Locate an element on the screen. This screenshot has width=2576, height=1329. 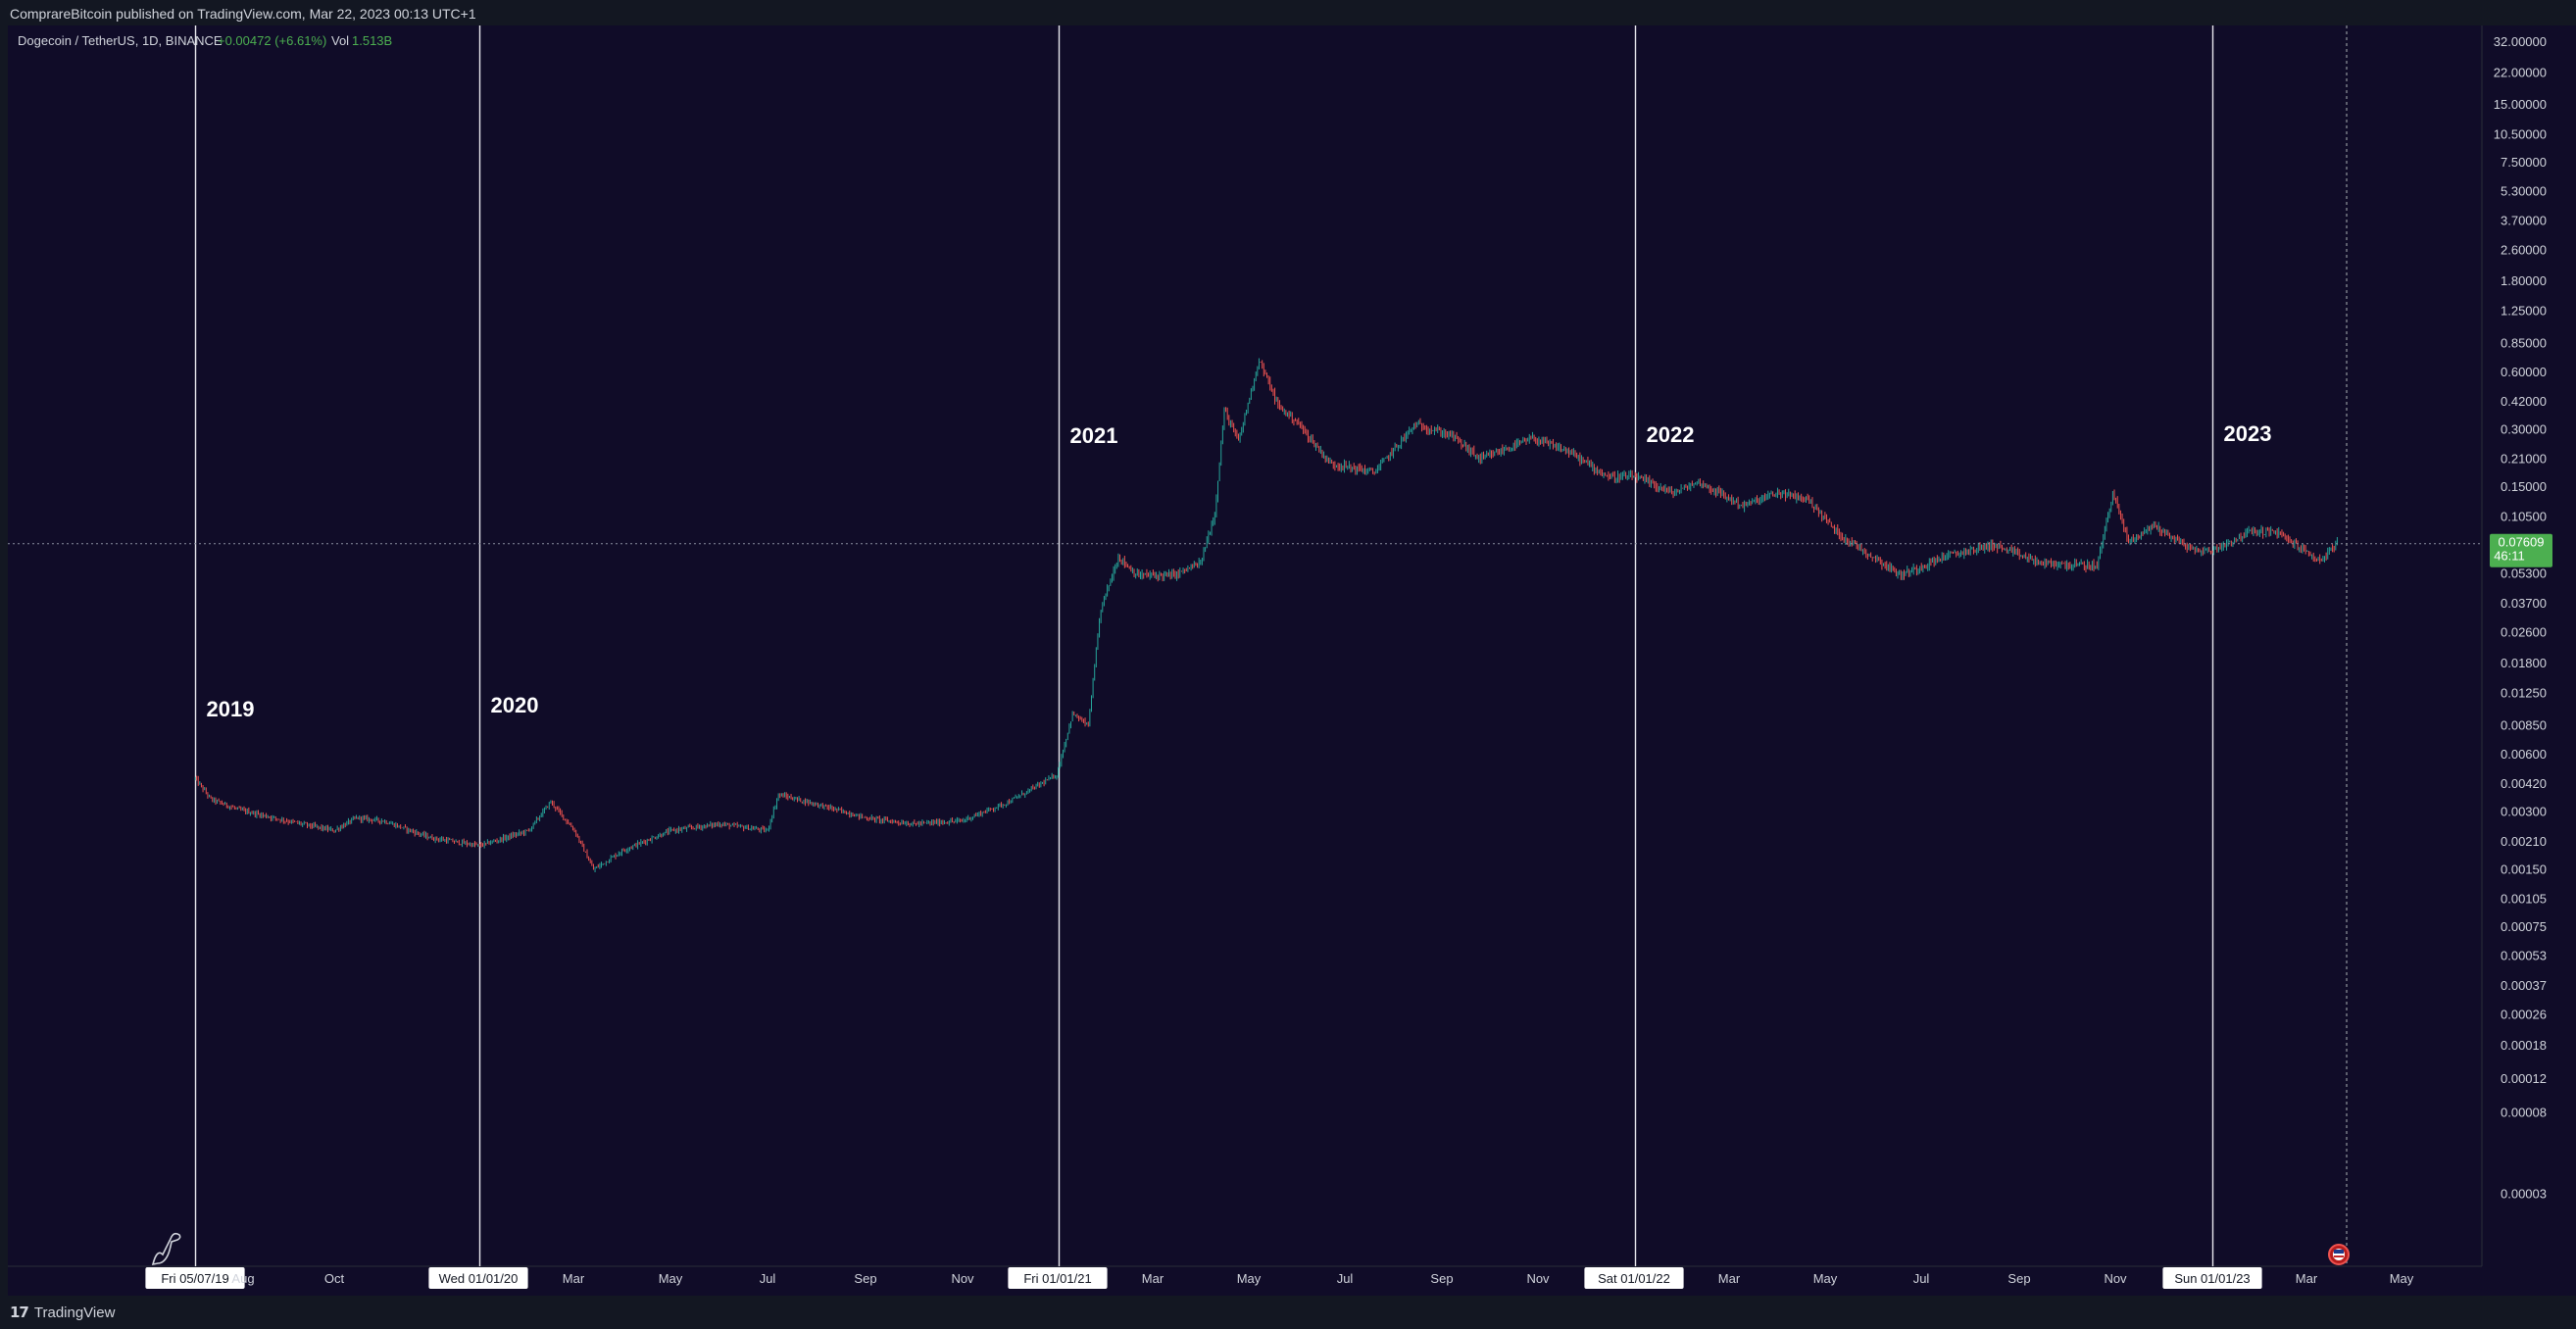
price-tick: 0.00003 is located at coordinates (2524, 1194).